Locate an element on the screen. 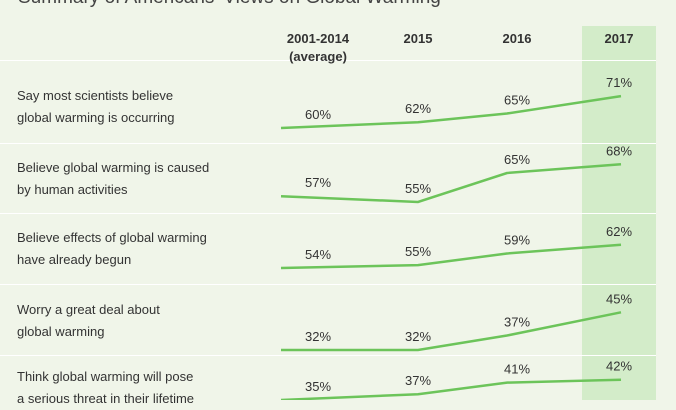 This screenshot has width=676, height=410. data-label: 59% is located at coordinates (517, 240).